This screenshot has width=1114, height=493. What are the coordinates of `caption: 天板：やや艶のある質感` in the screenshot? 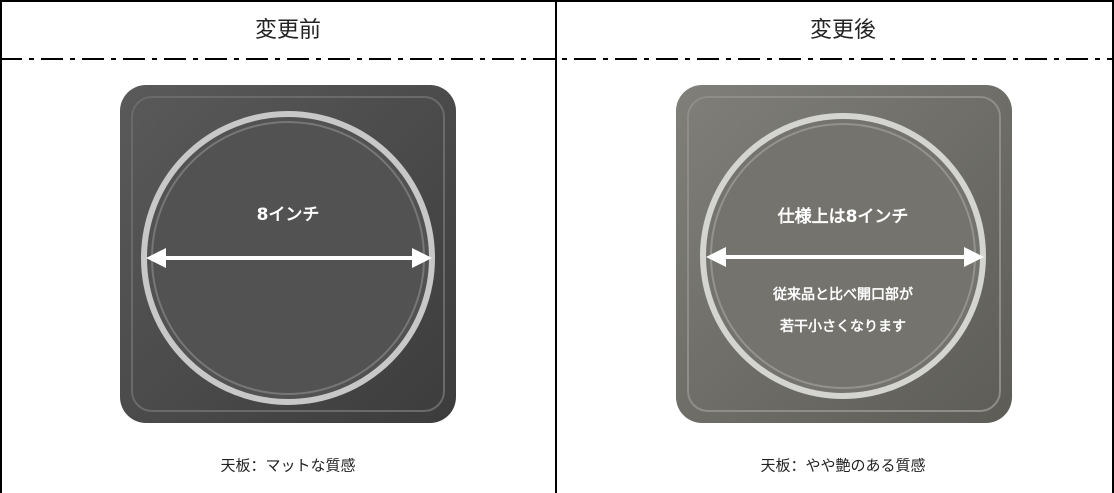 It's located at (842, 466).